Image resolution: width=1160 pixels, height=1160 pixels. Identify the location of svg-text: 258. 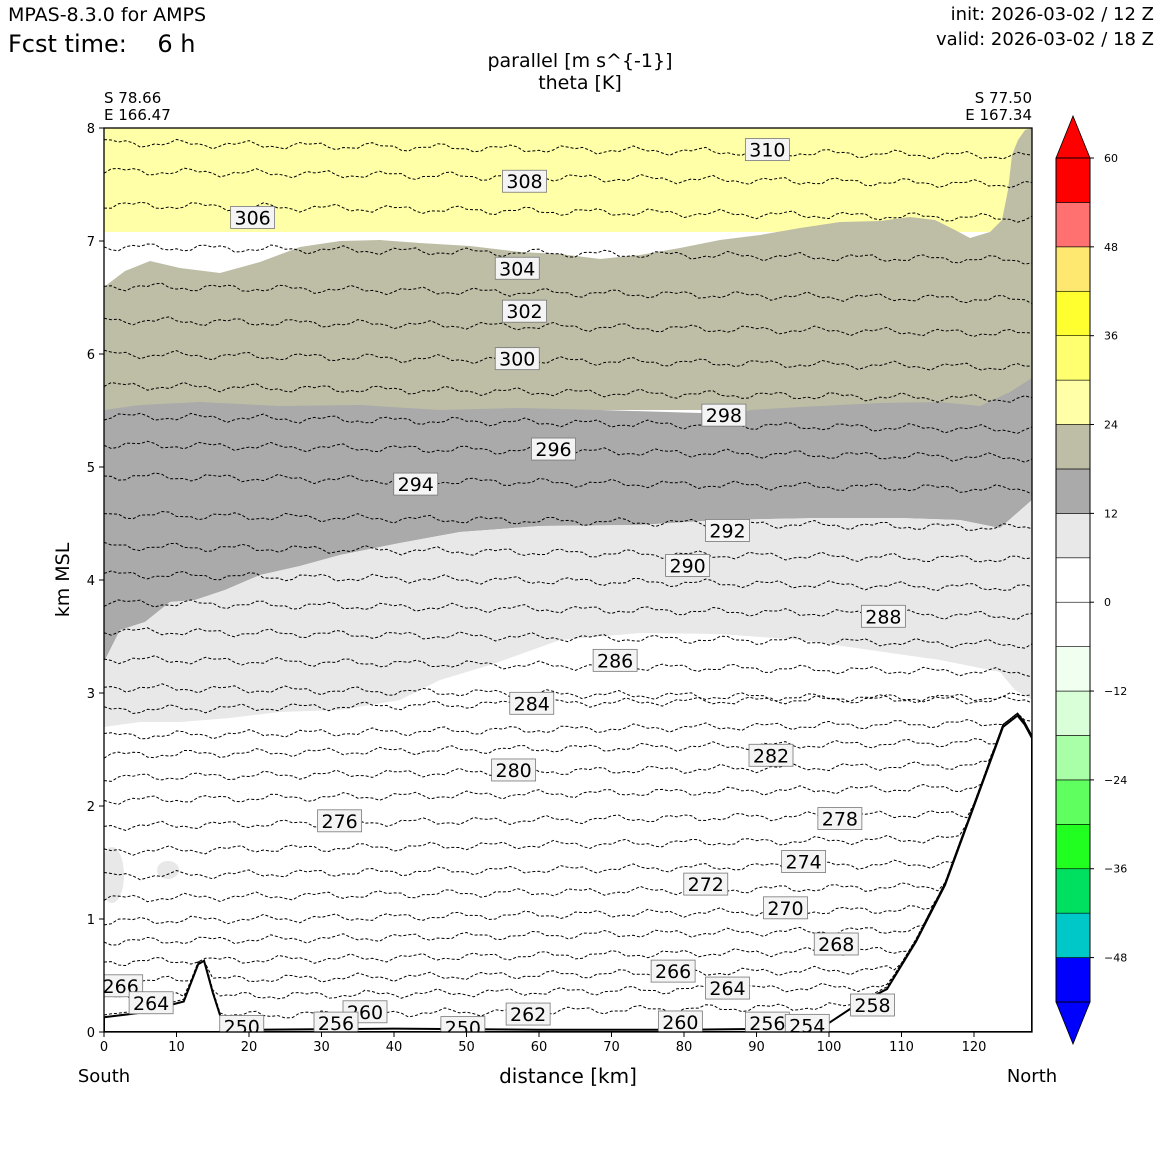
(872, 1006).